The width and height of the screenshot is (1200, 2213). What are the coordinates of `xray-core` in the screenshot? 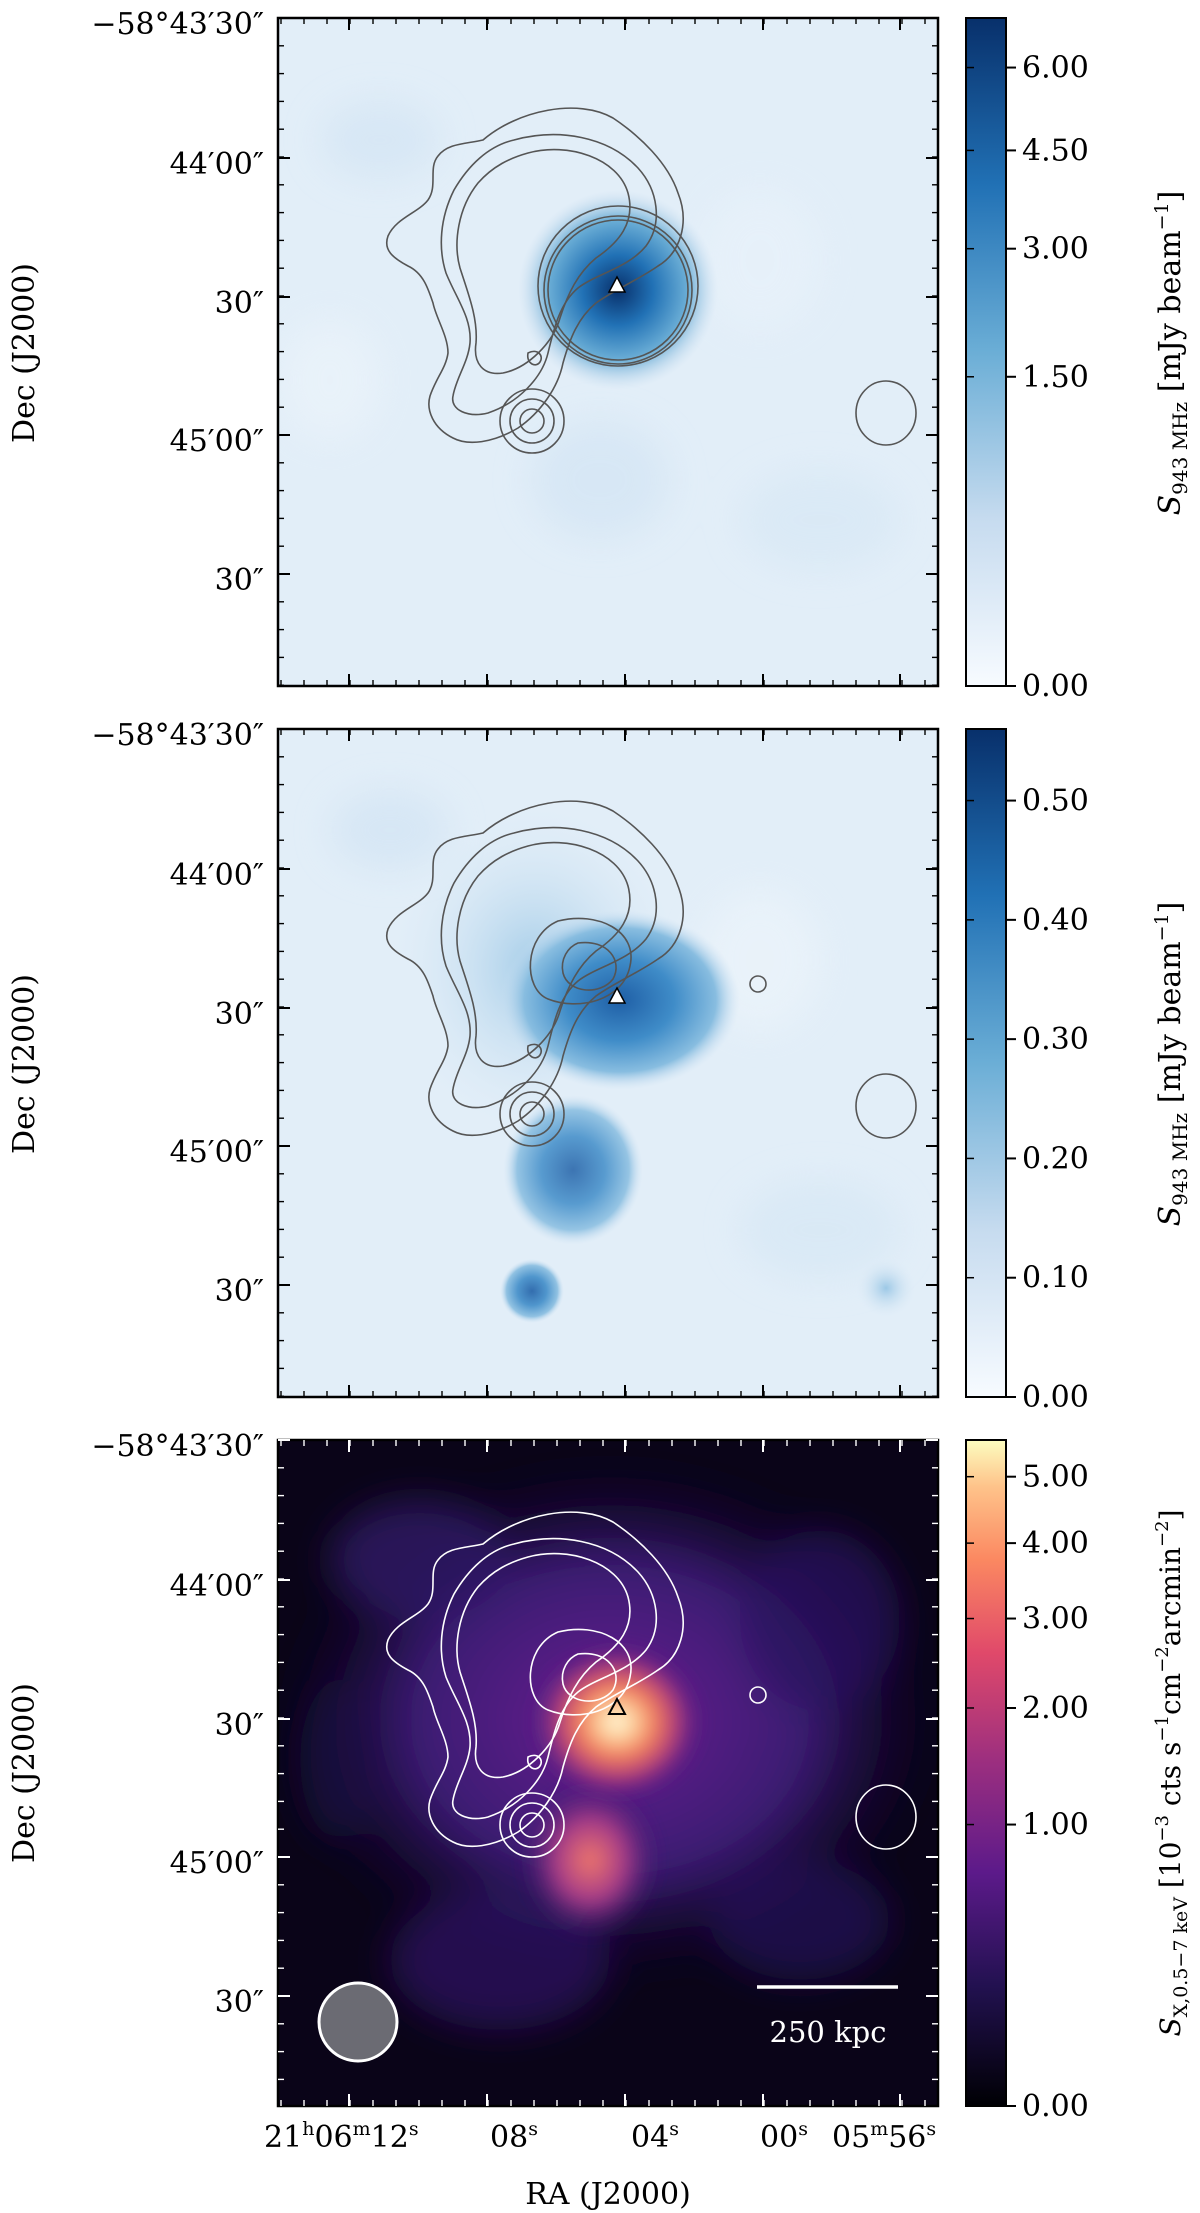 It's located at (617, 1722).